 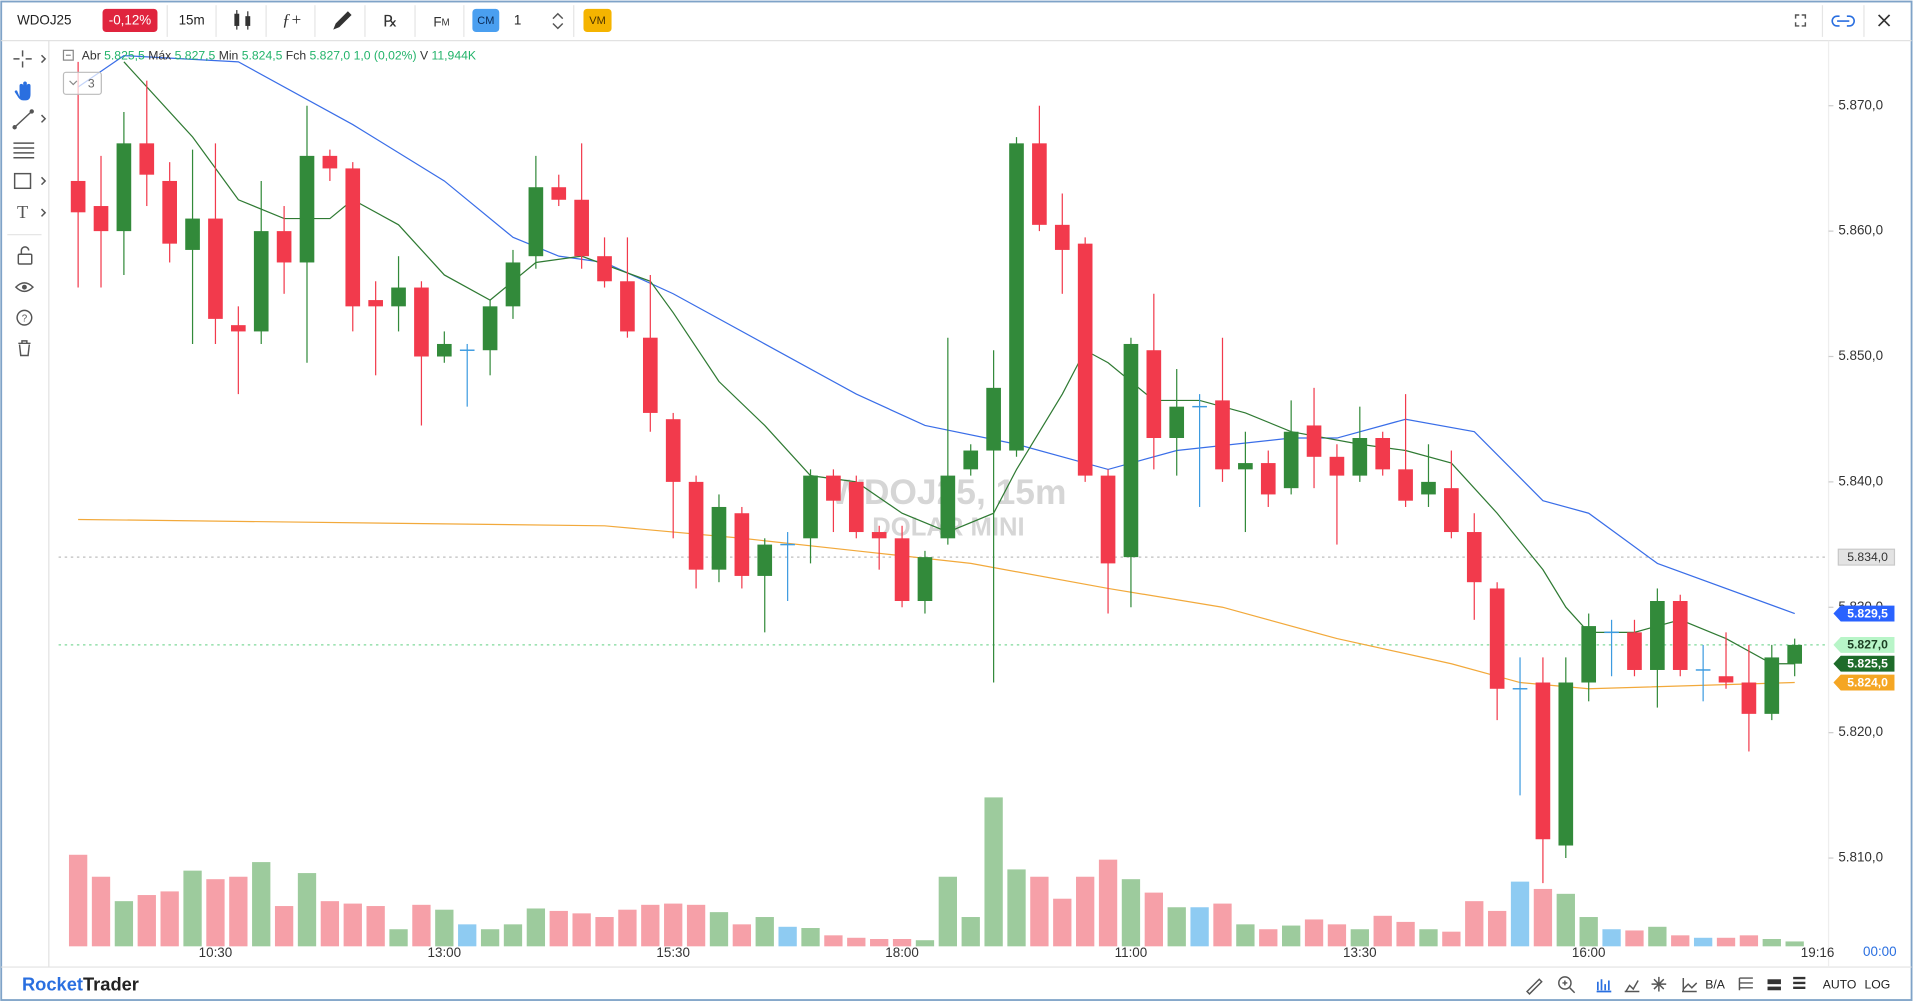 I want to click on indicator-button, so click(x=1690, y=985).